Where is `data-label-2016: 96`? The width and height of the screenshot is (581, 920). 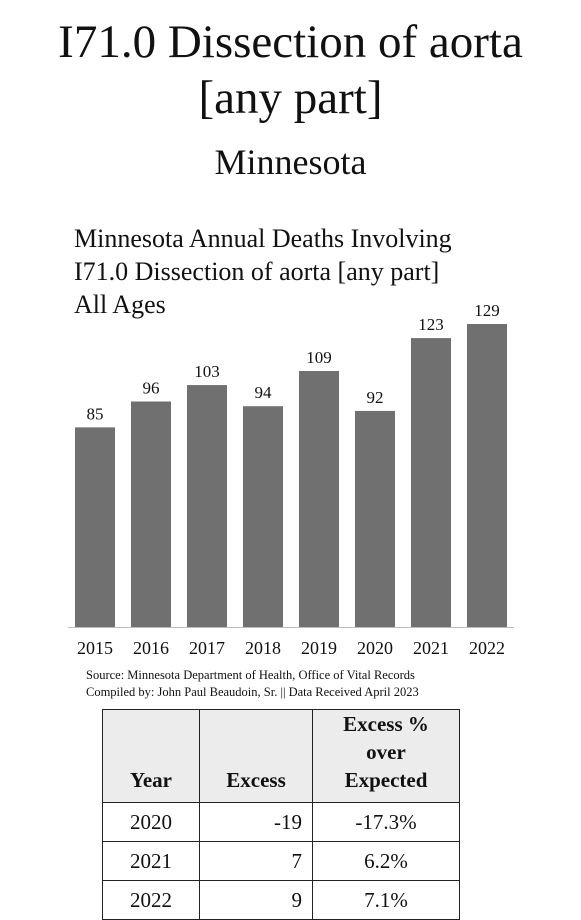 data-label-2016: 96 is located at coordinates (151, 388).